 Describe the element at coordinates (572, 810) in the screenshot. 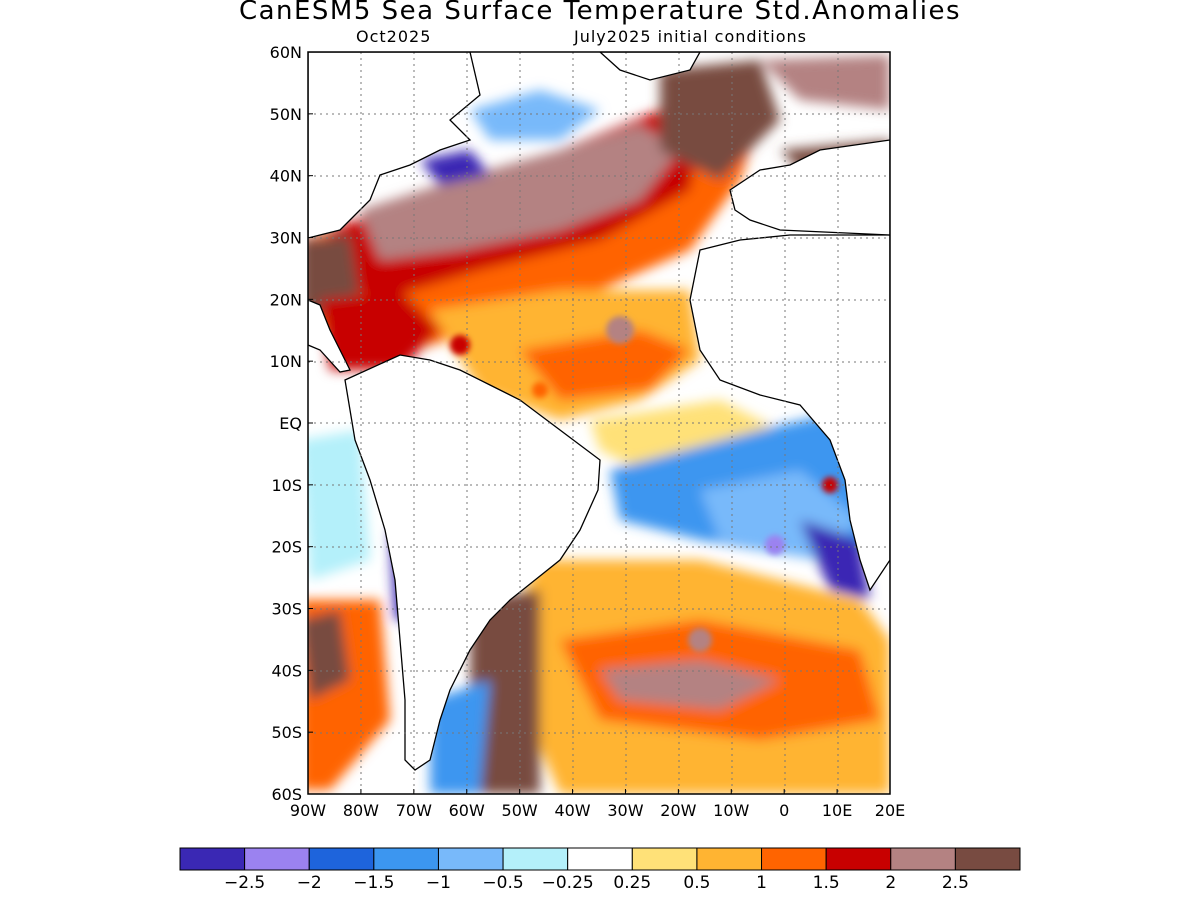

I see `lon-tick-label: 40W` at that location.